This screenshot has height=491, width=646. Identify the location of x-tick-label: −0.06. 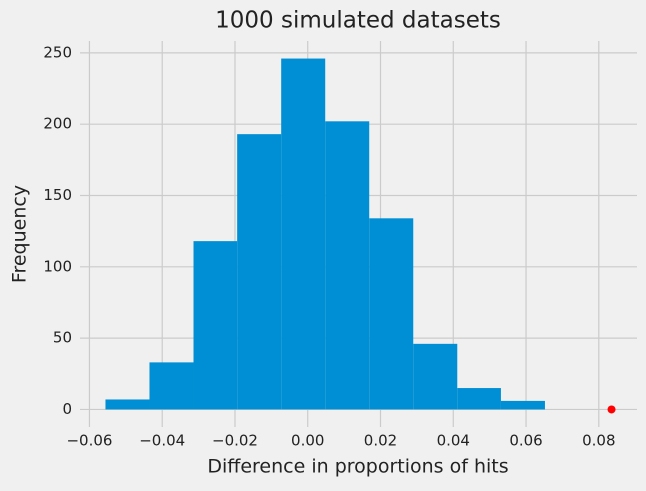
(89, 441).